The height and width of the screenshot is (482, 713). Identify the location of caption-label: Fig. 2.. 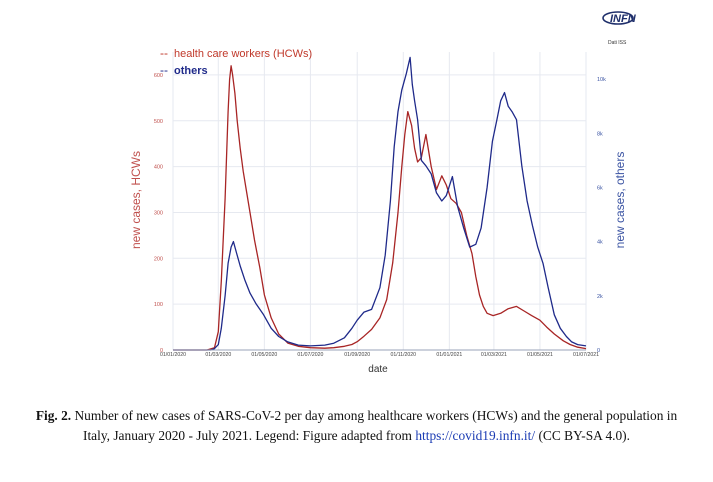
(53, 415).